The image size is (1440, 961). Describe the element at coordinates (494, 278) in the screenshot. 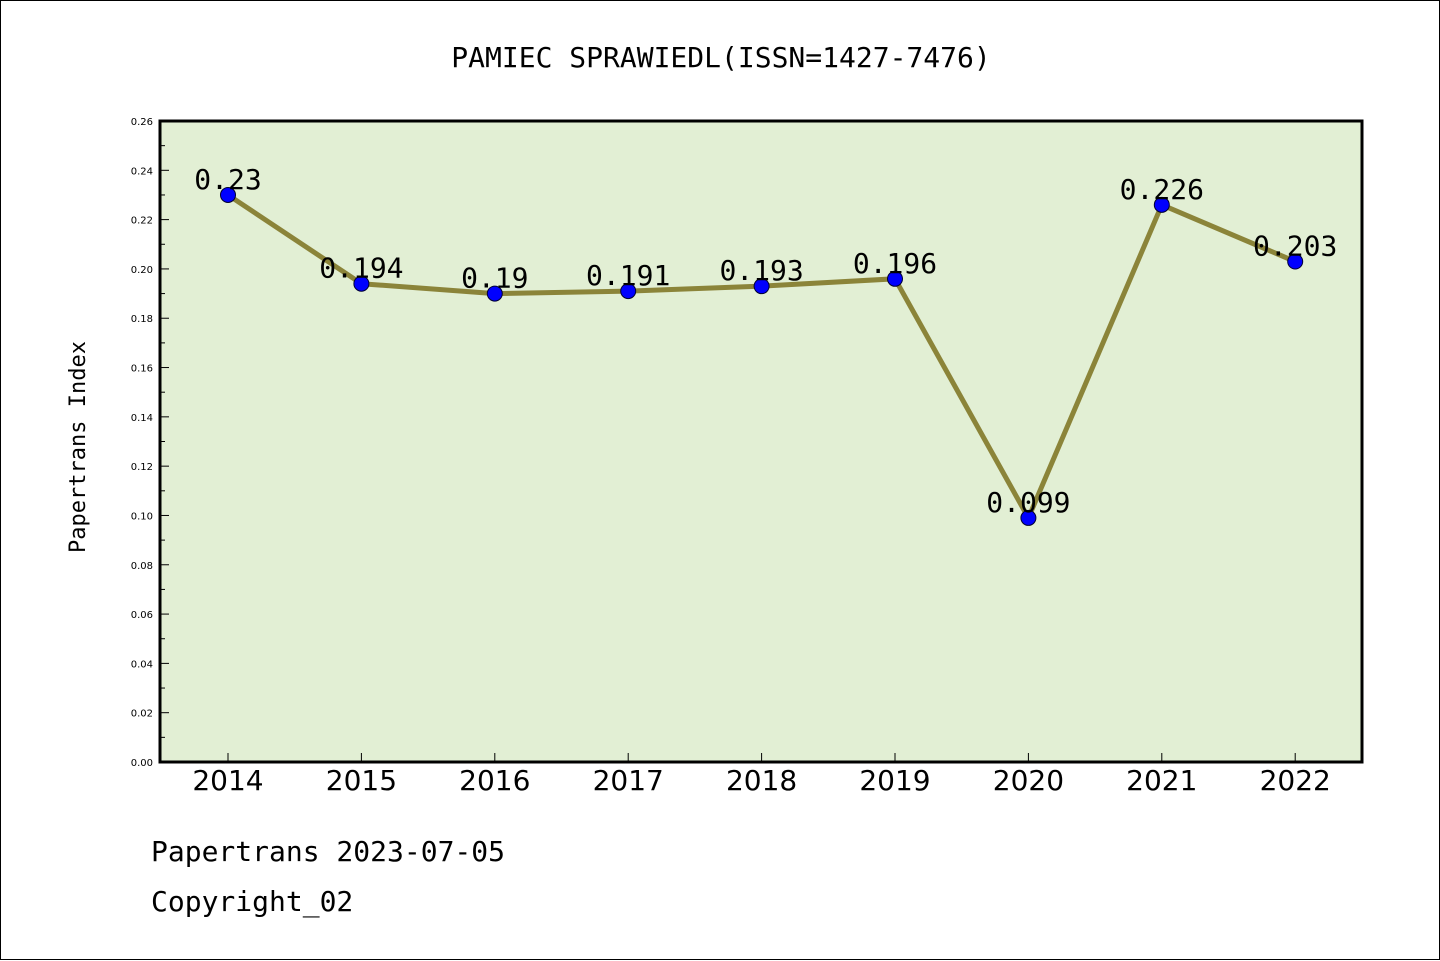

I see `data-label: 0.19` at that location.